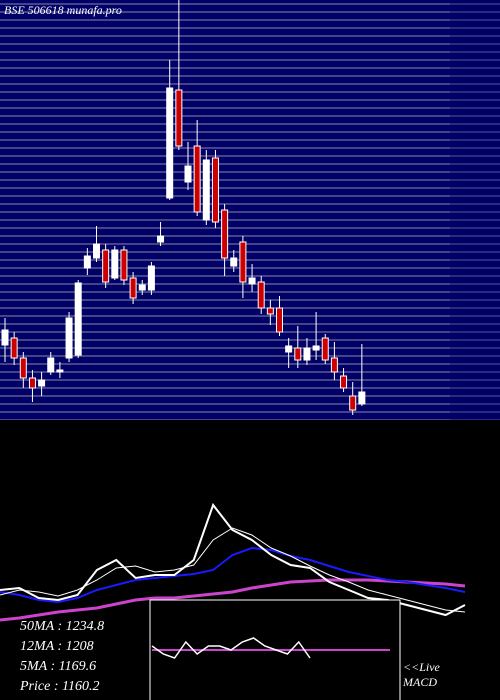 This screenshot has height=700, width=500. Describe the element at coordinates (63, 10) in the screenshot. I see `chart-title: BSE 506618 munafa.pro` at that location.